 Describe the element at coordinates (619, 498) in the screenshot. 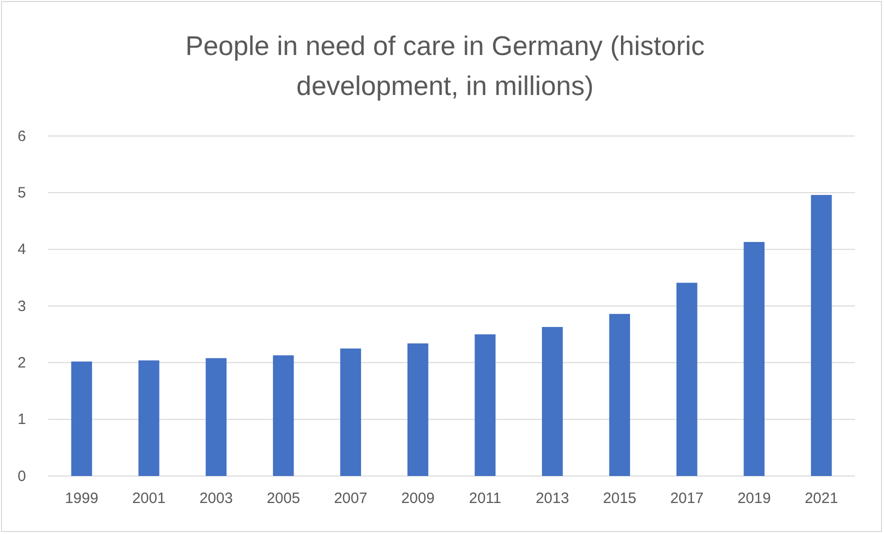

I see `x-tick-label: 2015` at that location.